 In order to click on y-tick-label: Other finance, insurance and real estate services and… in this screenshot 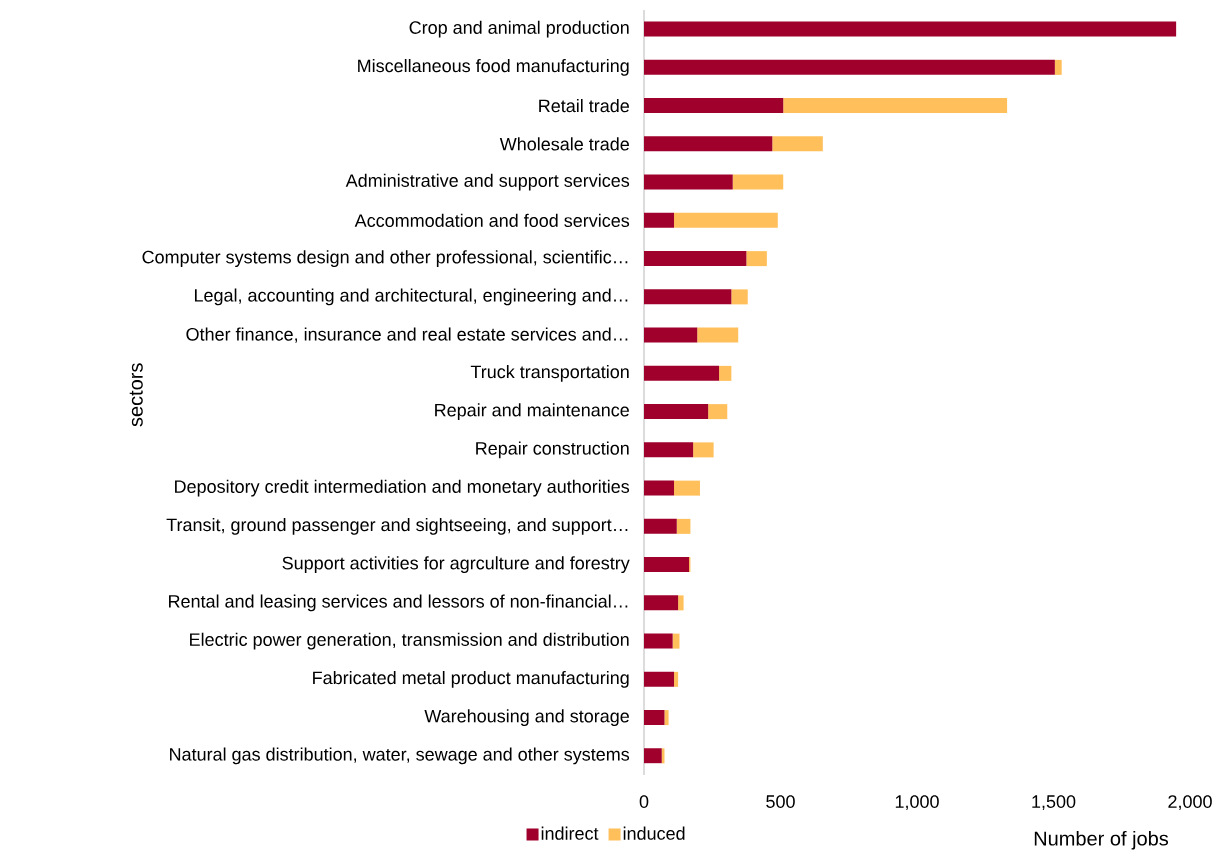, I will do `click(407, 335)`.